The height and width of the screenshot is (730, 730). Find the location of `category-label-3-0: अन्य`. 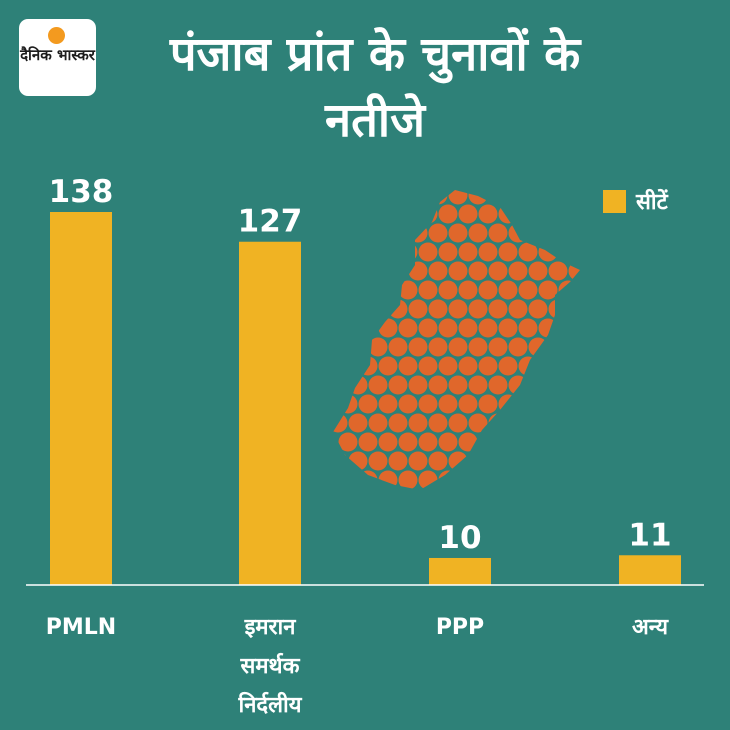

category-label-3-0: अन्य is located at coordinates (650, 627).